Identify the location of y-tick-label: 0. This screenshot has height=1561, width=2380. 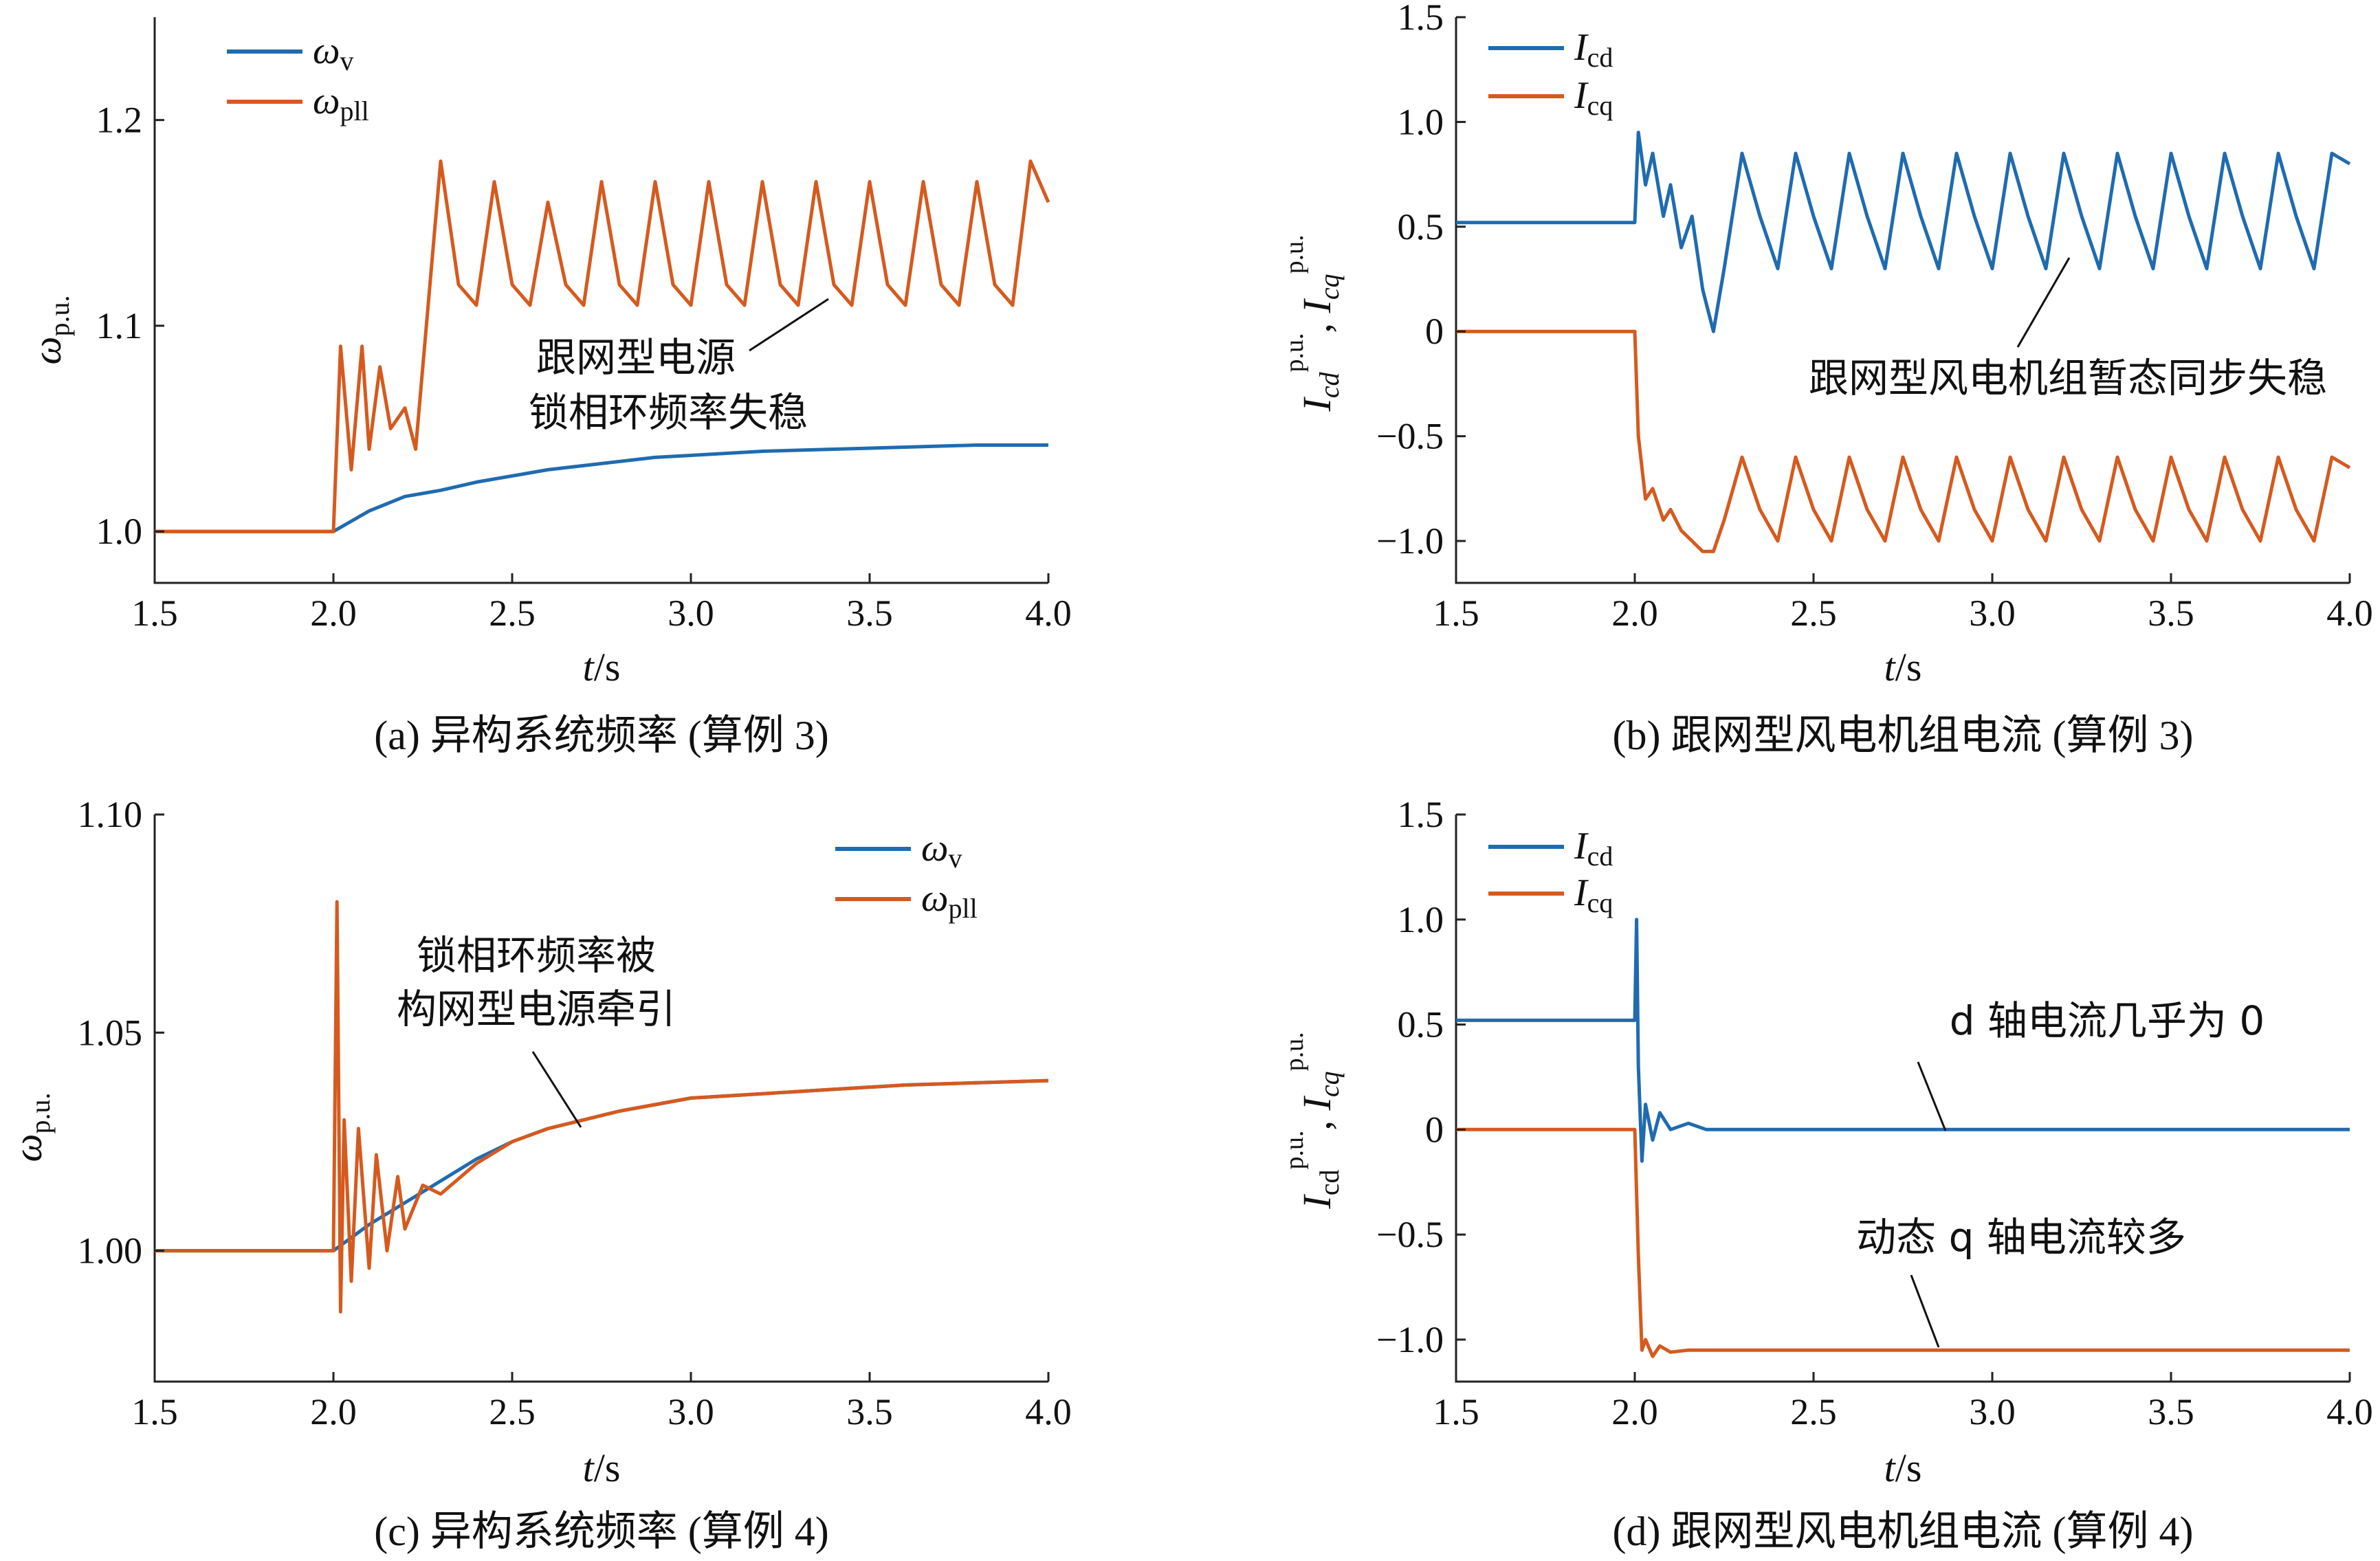
(1434, 1129).